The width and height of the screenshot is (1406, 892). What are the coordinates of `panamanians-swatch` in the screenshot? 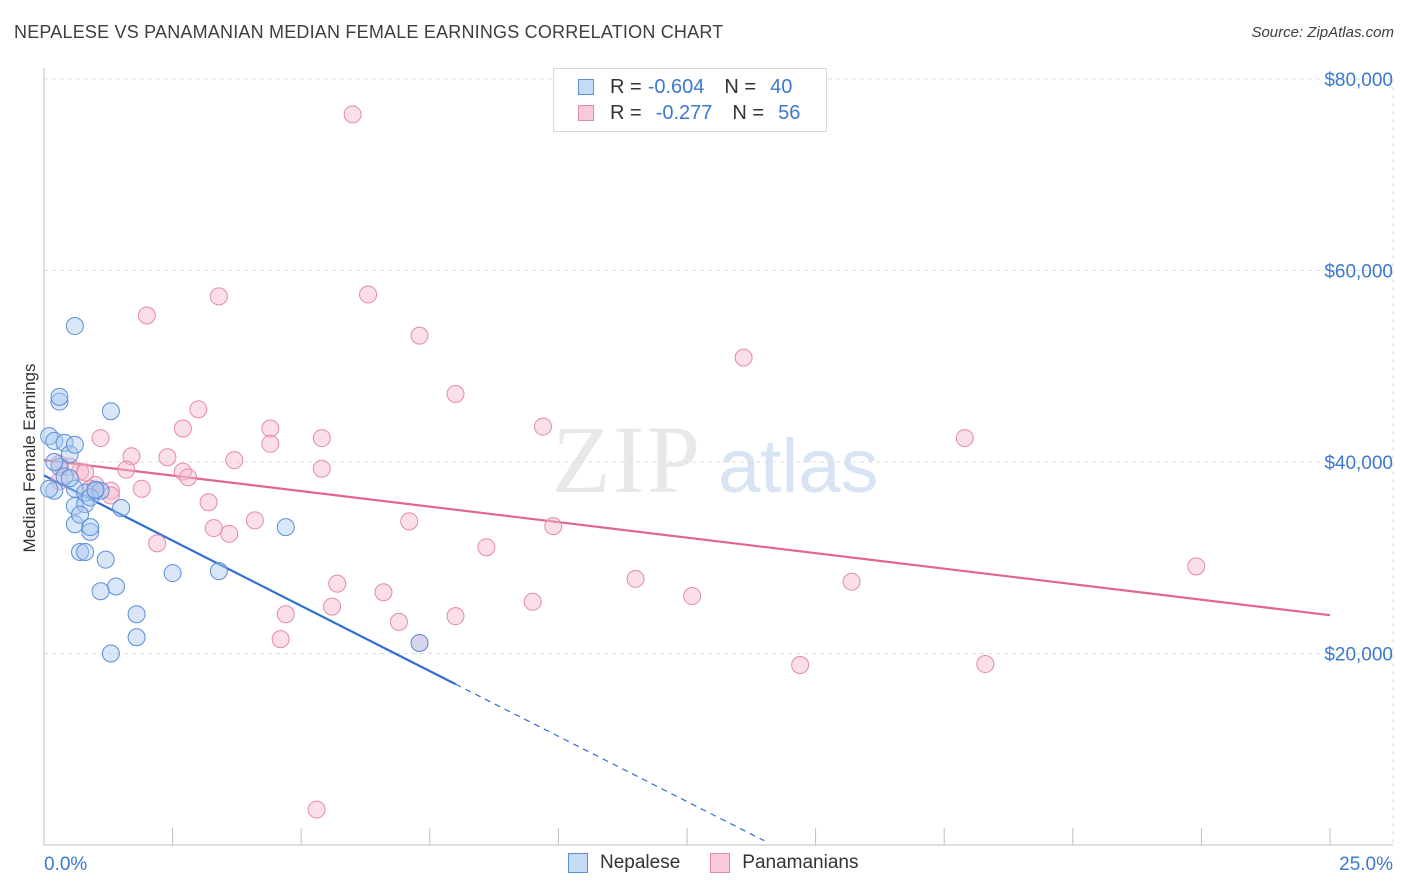 It's located at (586, 113).